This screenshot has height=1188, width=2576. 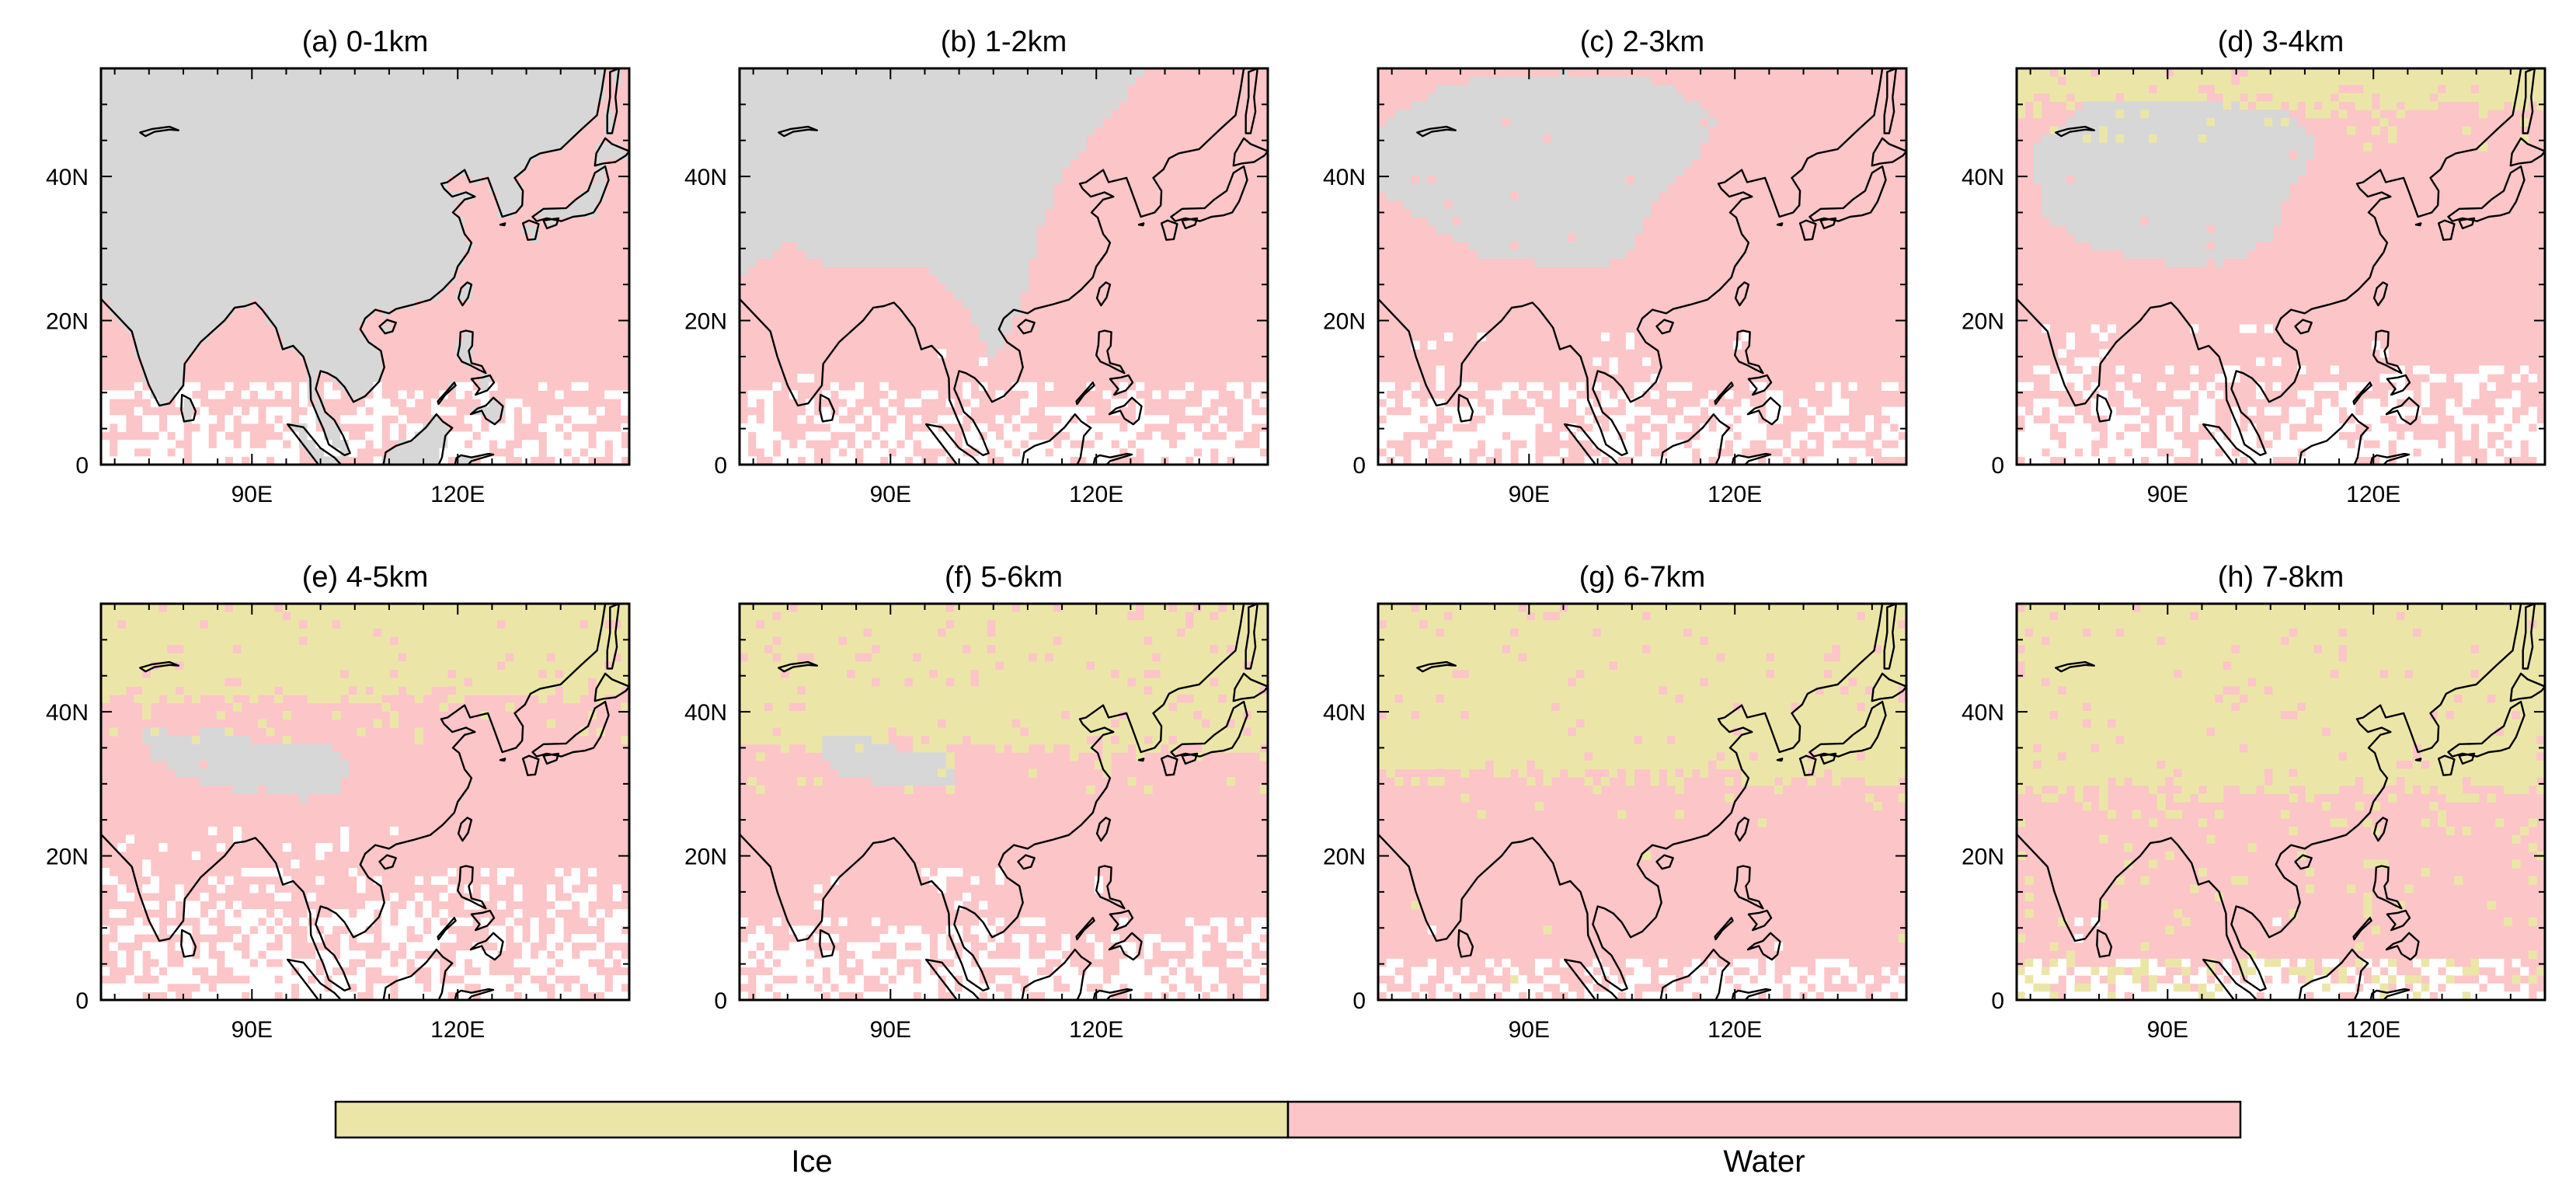 I want to click on panel-title: (g) 6-7km, so click(x=1642, y=577).